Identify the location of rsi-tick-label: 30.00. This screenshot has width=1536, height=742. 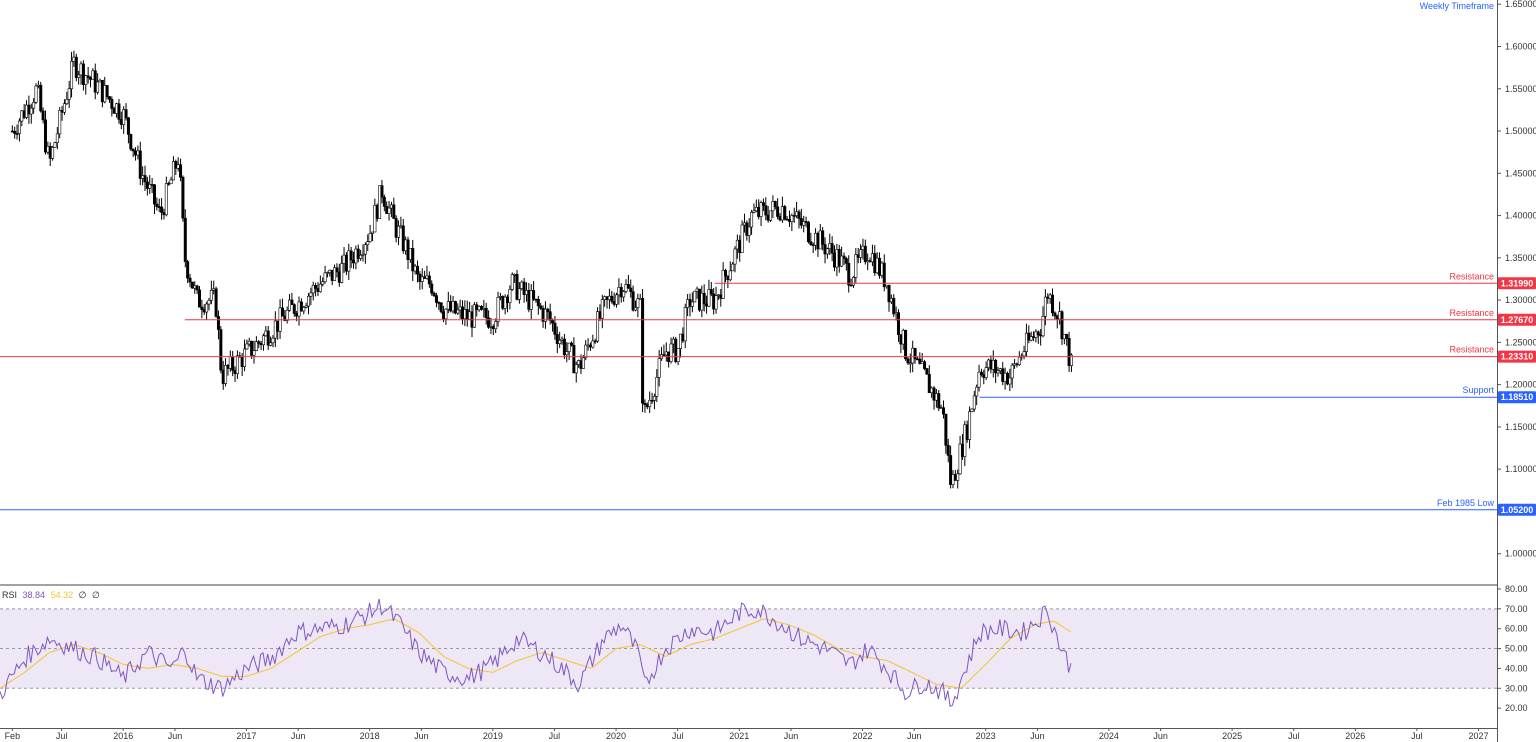
(1516, 688).